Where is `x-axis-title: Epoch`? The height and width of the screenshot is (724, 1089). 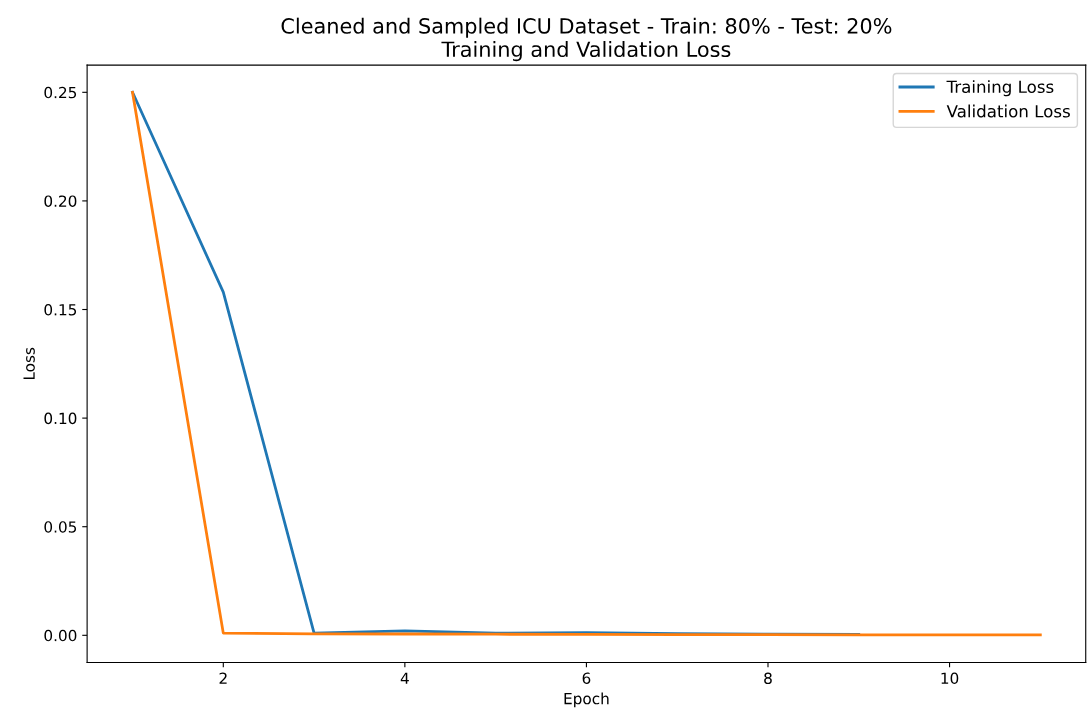
x-axis-title: Epoch is located at coordinates (586, 700).